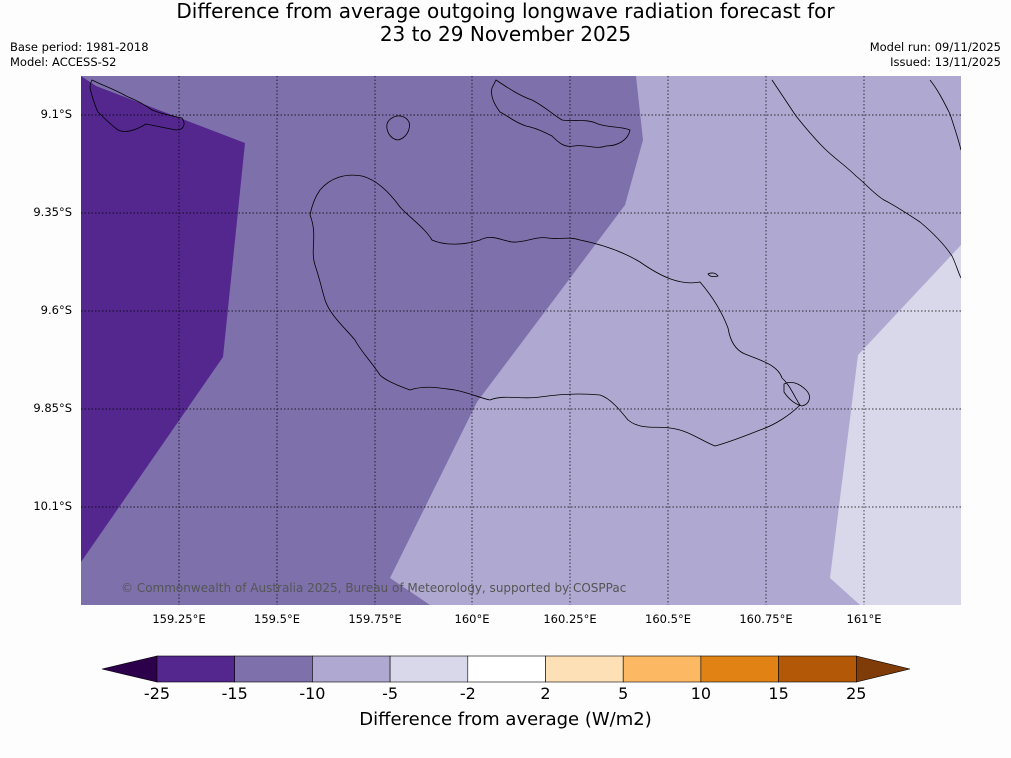 The height and width of the screenshot is (758, 1011). I want to click on colorbar-tick-label: 10, so click(701, 693).